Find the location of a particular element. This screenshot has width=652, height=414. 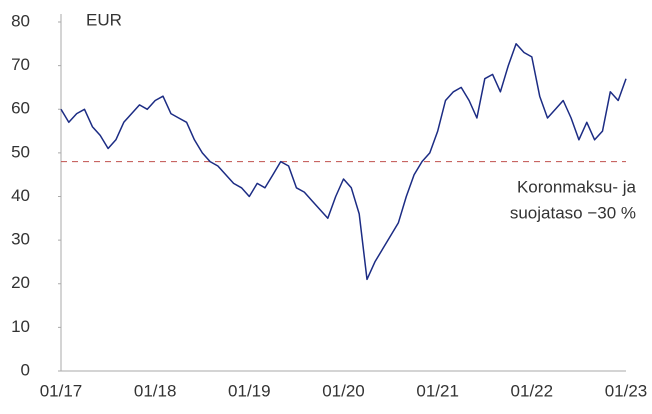

y-tick-label: 80 is located at coordinates (20, 20).